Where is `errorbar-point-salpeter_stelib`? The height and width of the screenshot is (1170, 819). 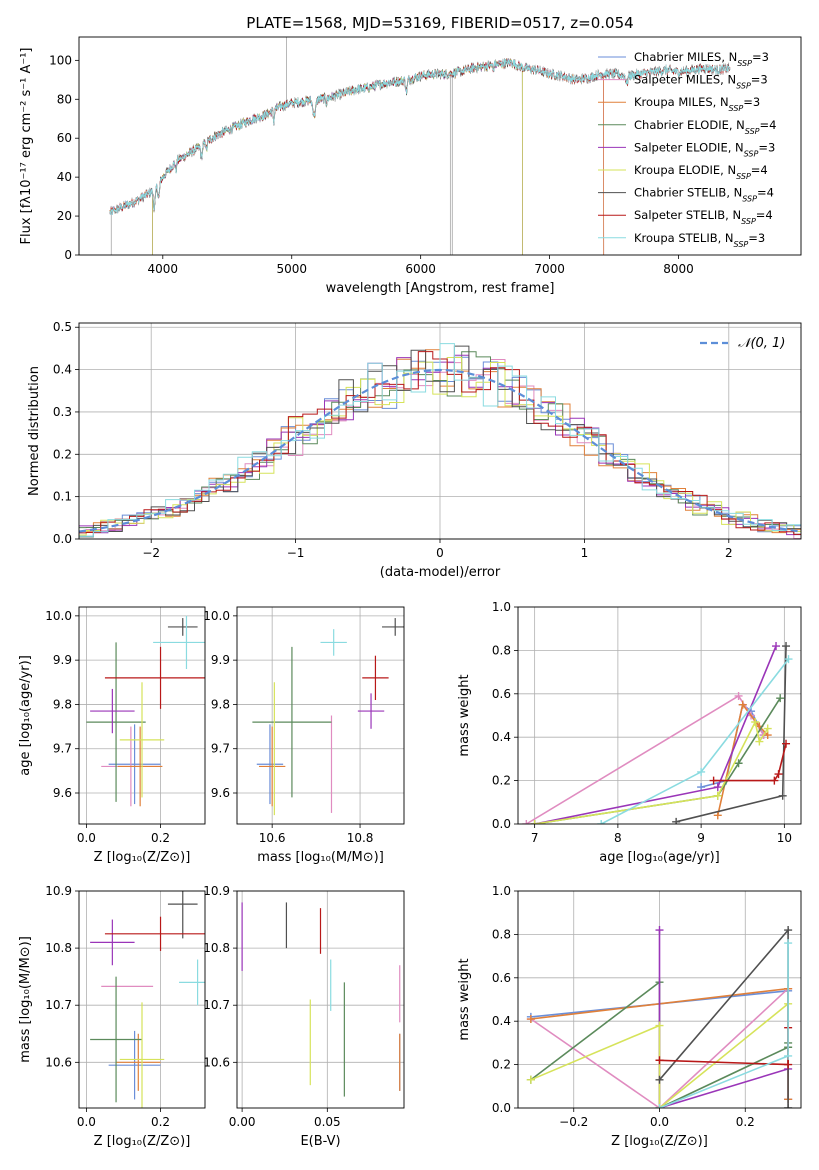 errorbar-point-salpeter_stelib is located at coordinates (154, 677).